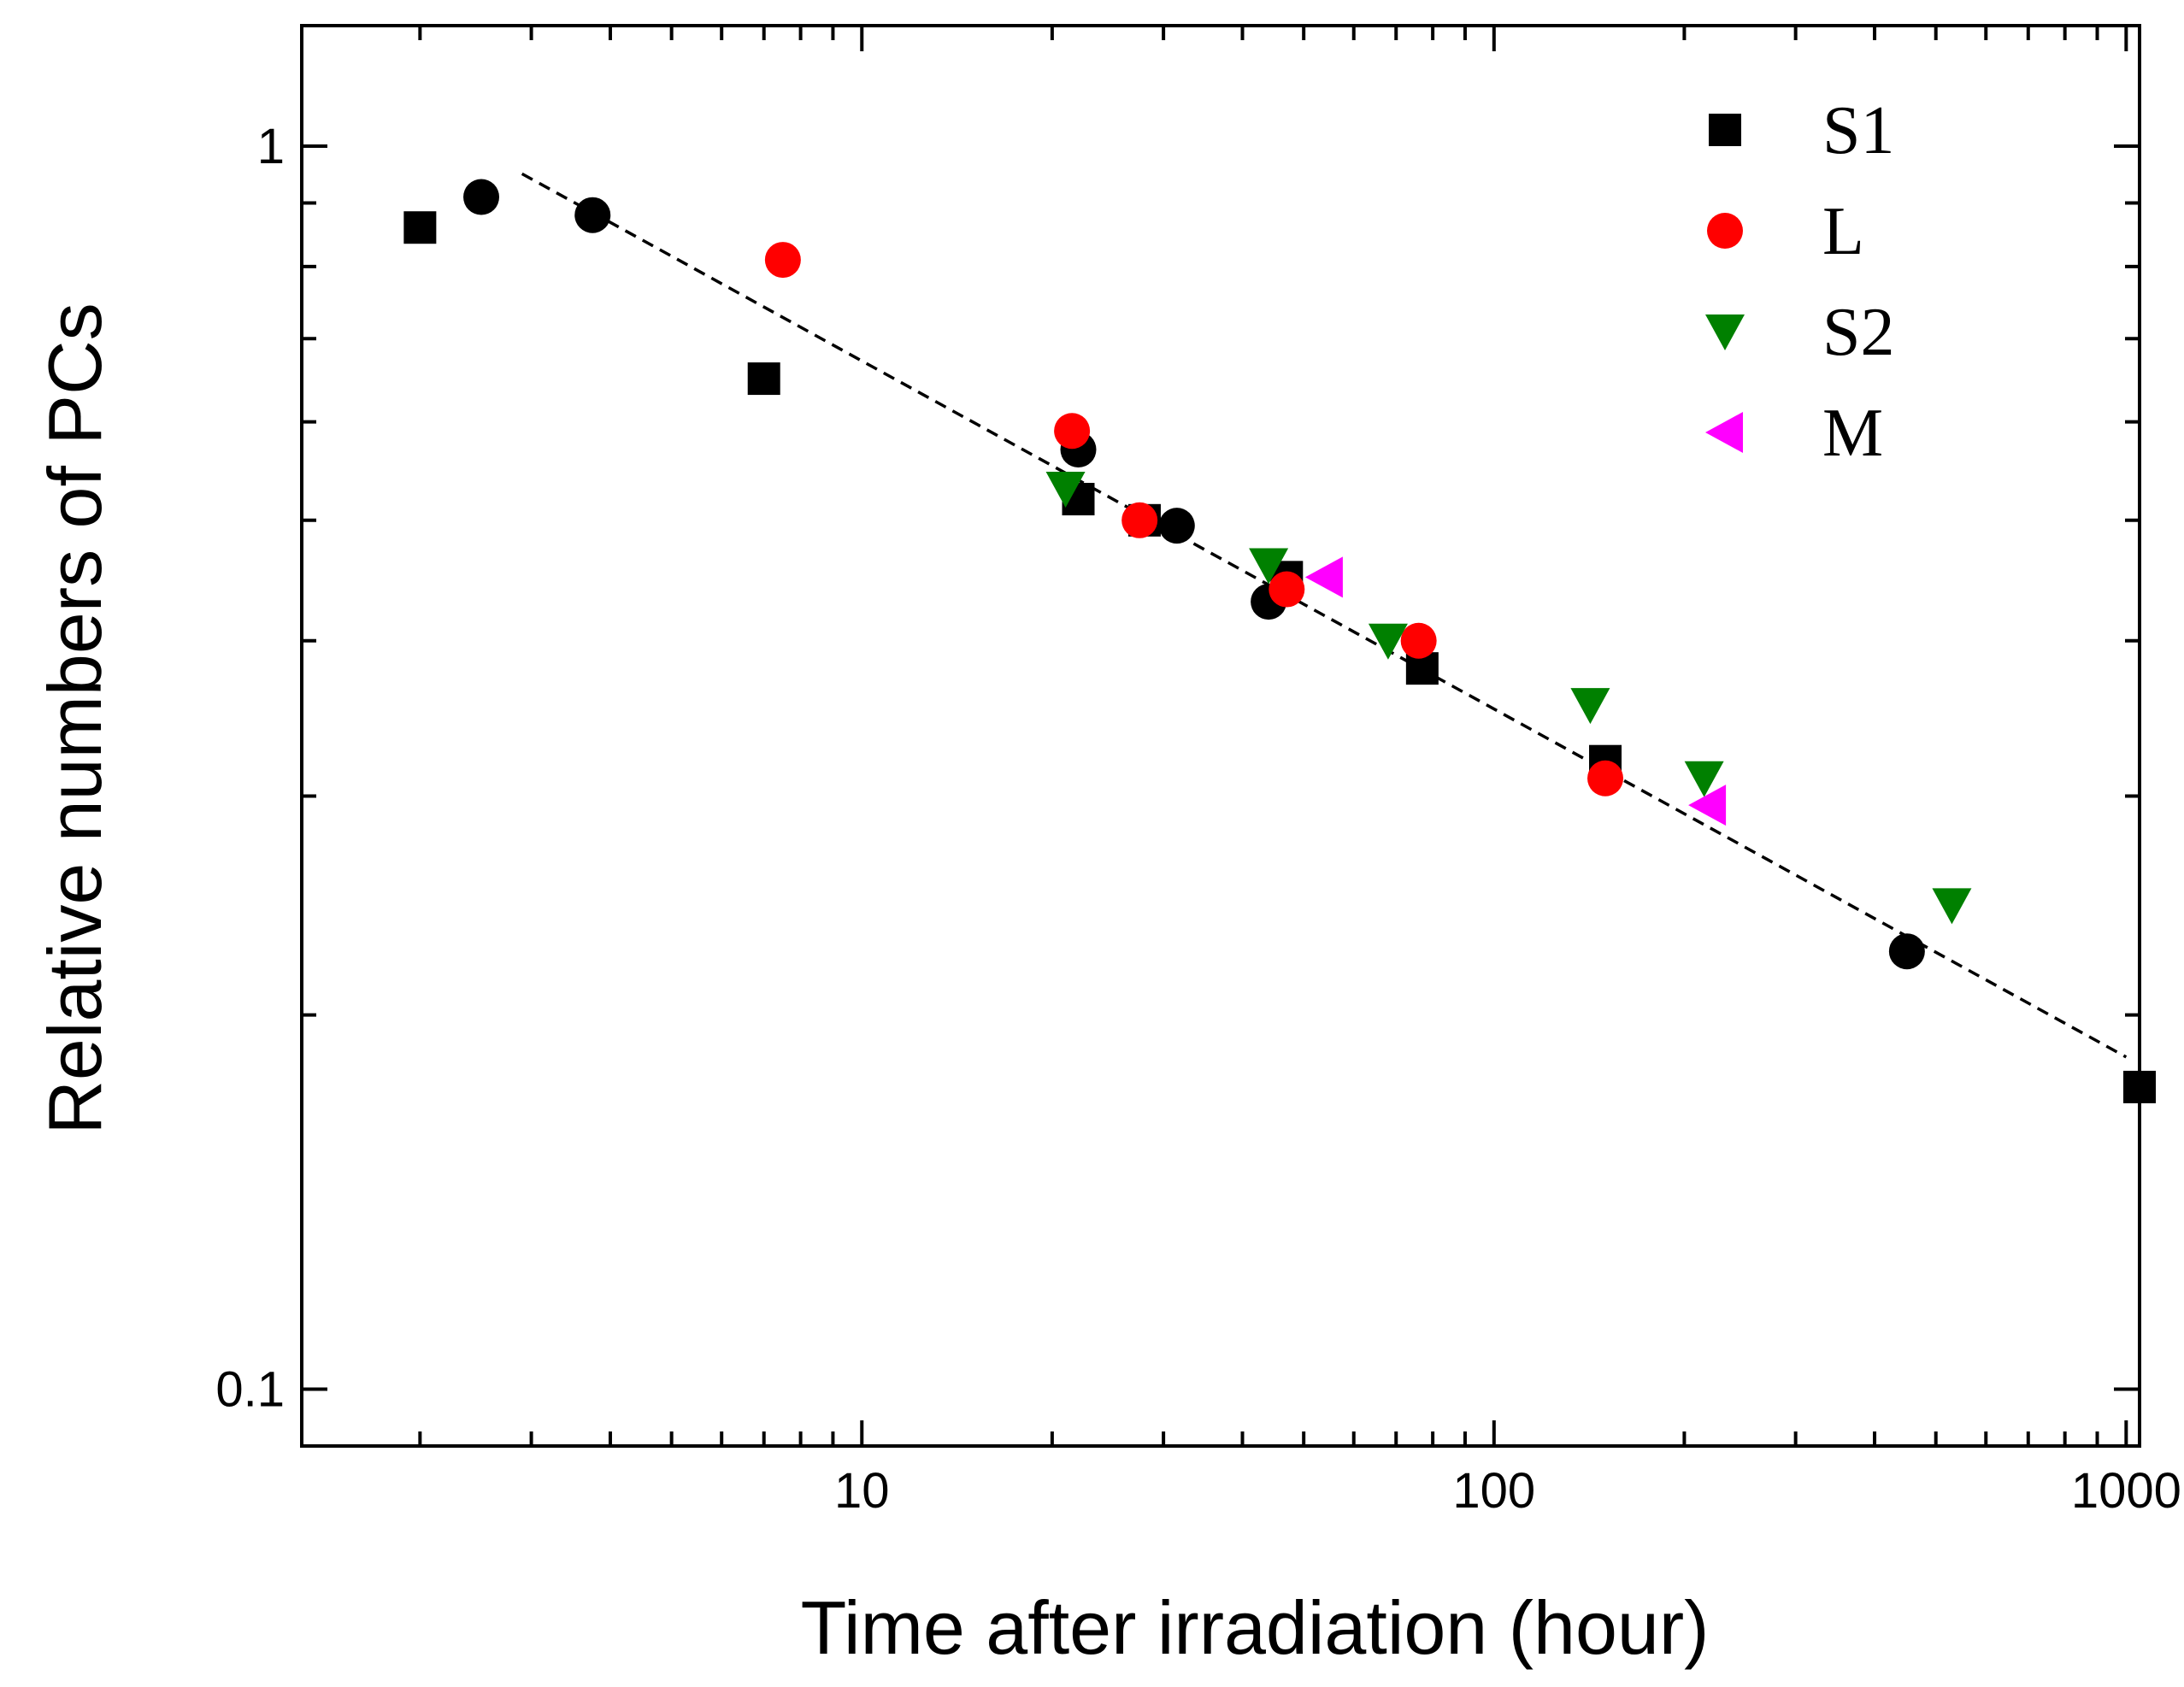 The width and height of the screenshot is (2184, 1687). I want to click on legend-label-m: M, so click(1852, 433).